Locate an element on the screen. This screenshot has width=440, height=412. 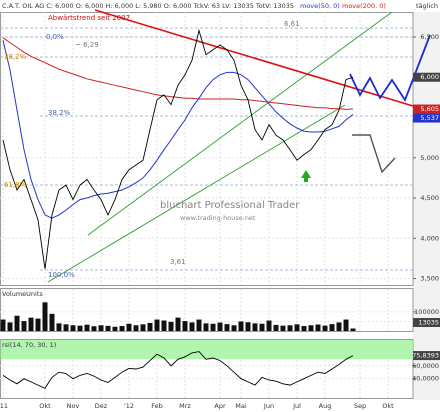
x-tick-label: Apr is located at coordinates (220, 406).